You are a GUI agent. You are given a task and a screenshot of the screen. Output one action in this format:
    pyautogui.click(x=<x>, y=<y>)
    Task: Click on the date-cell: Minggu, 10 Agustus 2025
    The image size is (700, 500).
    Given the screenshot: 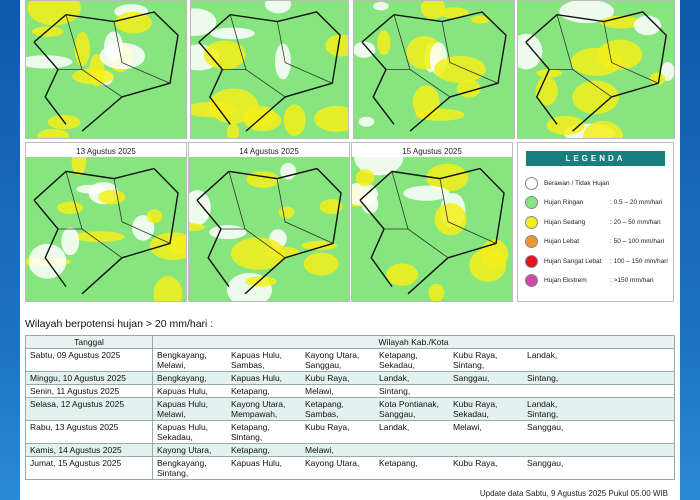 What is the action you would take?
    pyautogui.click(x=89, y=378)
    